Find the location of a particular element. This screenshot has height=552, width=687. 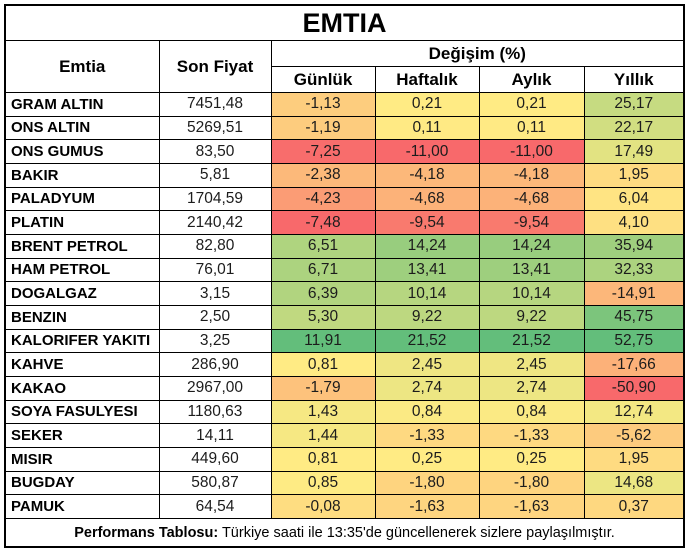

change-cell-yillik: 22,17 is located at coordinates (634, 128).